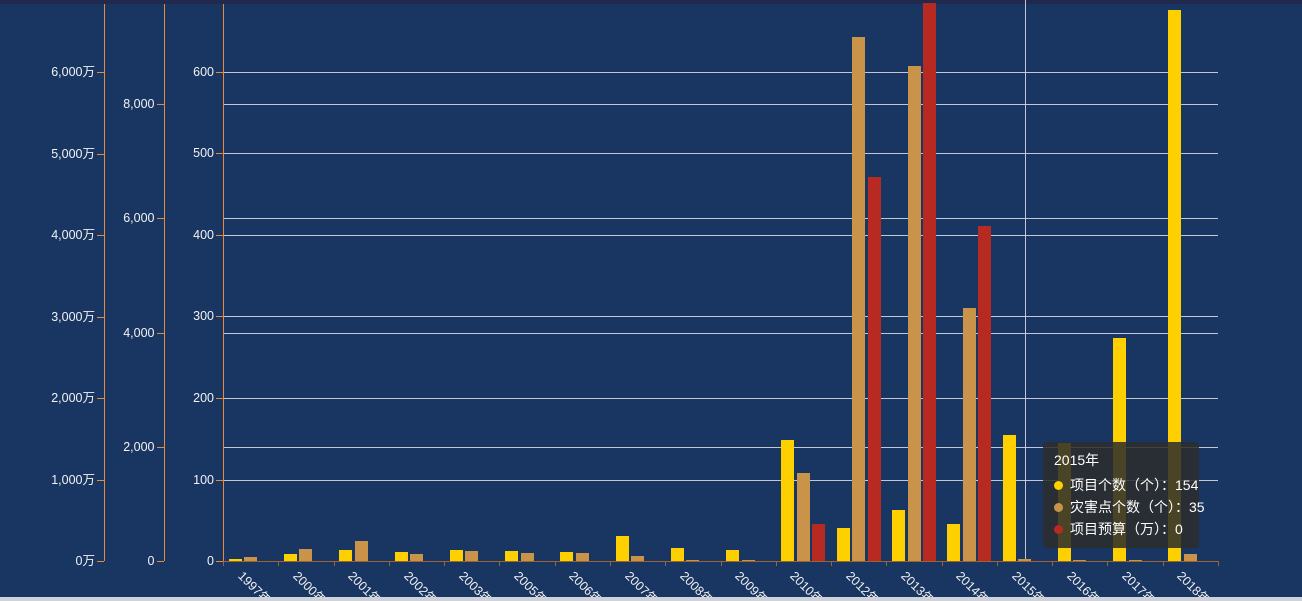 The image size is (1302, 601). I want to click on bar-project-count-2009年, so click(733, 555).